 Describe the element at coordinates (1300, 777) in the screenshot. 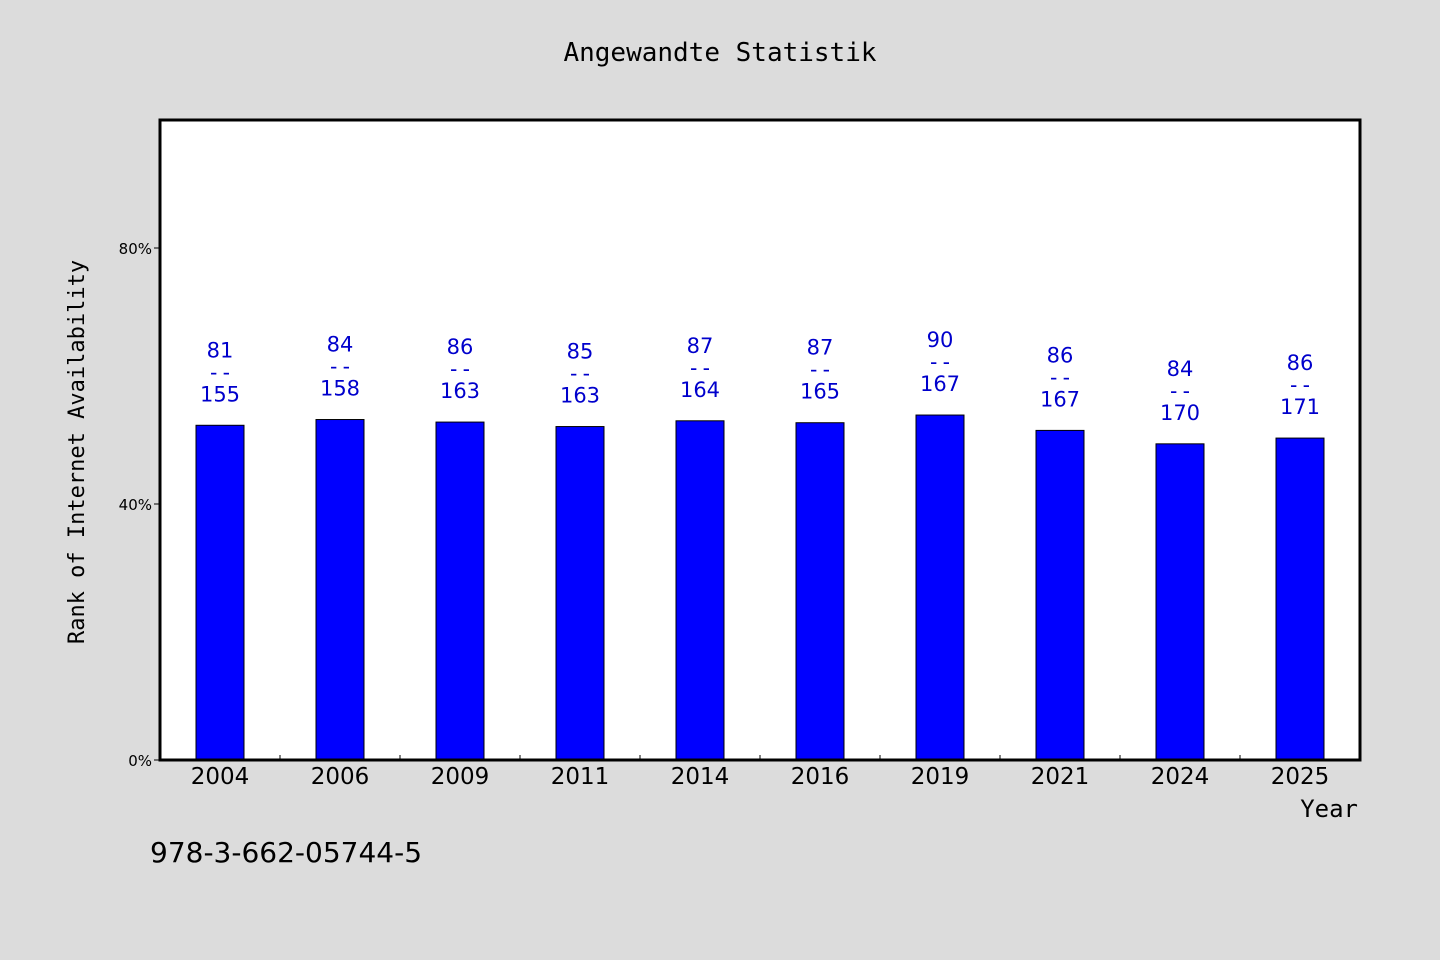

I see `x-tick-label-2025: 2025` at that location.